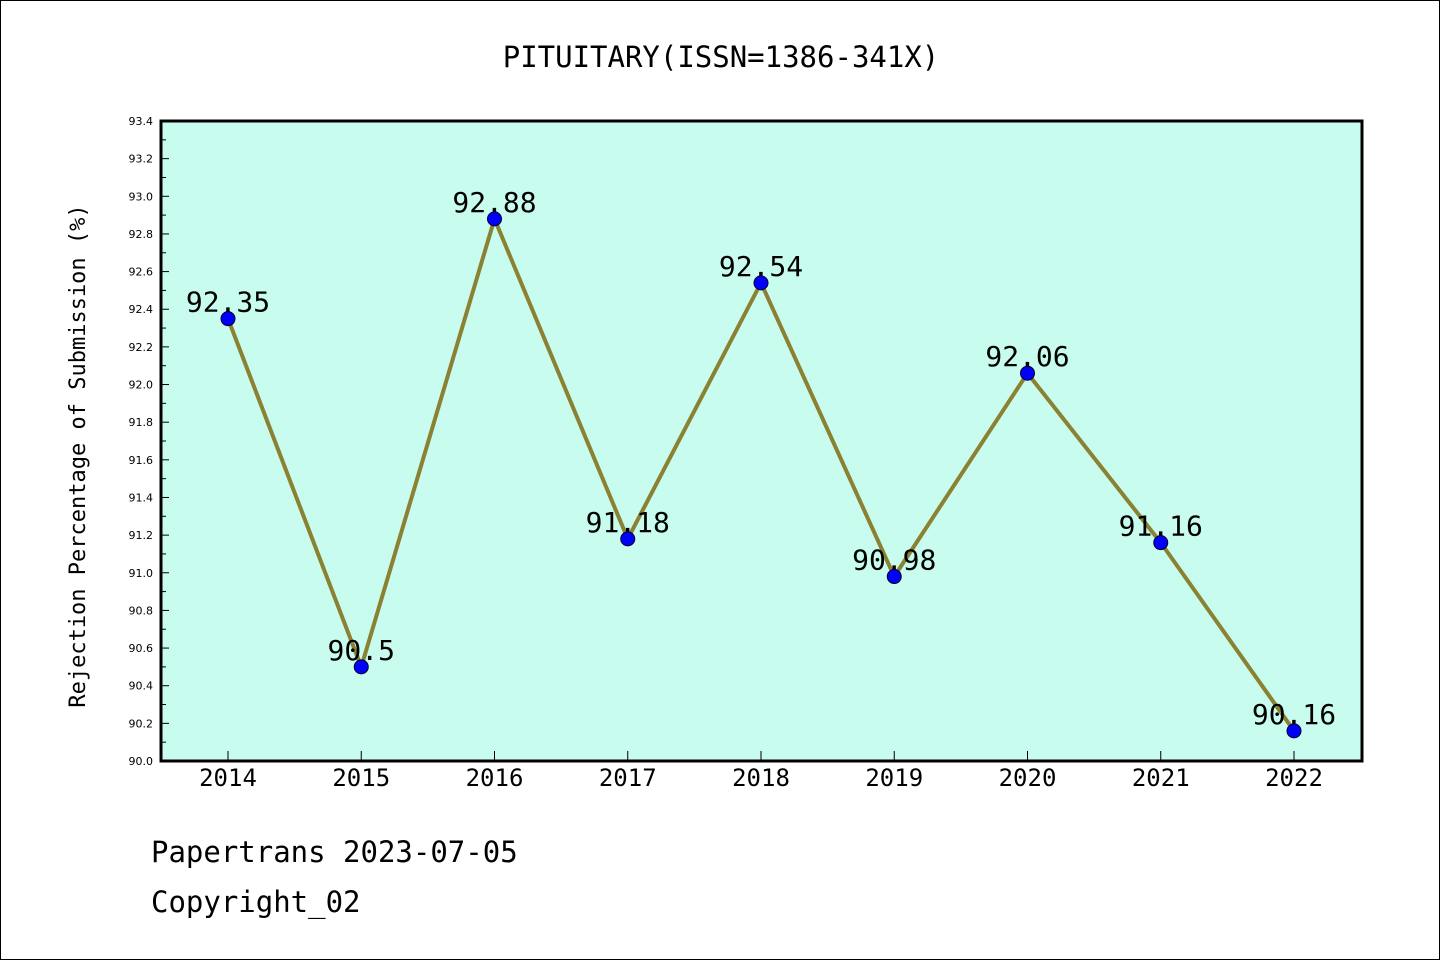 The image size is (1440, 961). Describe the element at coordinates (1294, 778) in the screenshot. I see `x-tick-label: 2022` at that location.